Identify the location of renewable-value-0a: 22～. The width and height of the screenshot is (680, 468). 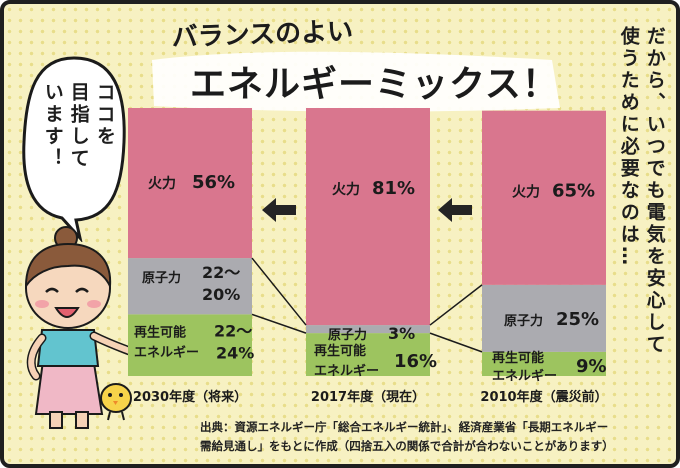
(233, 330).